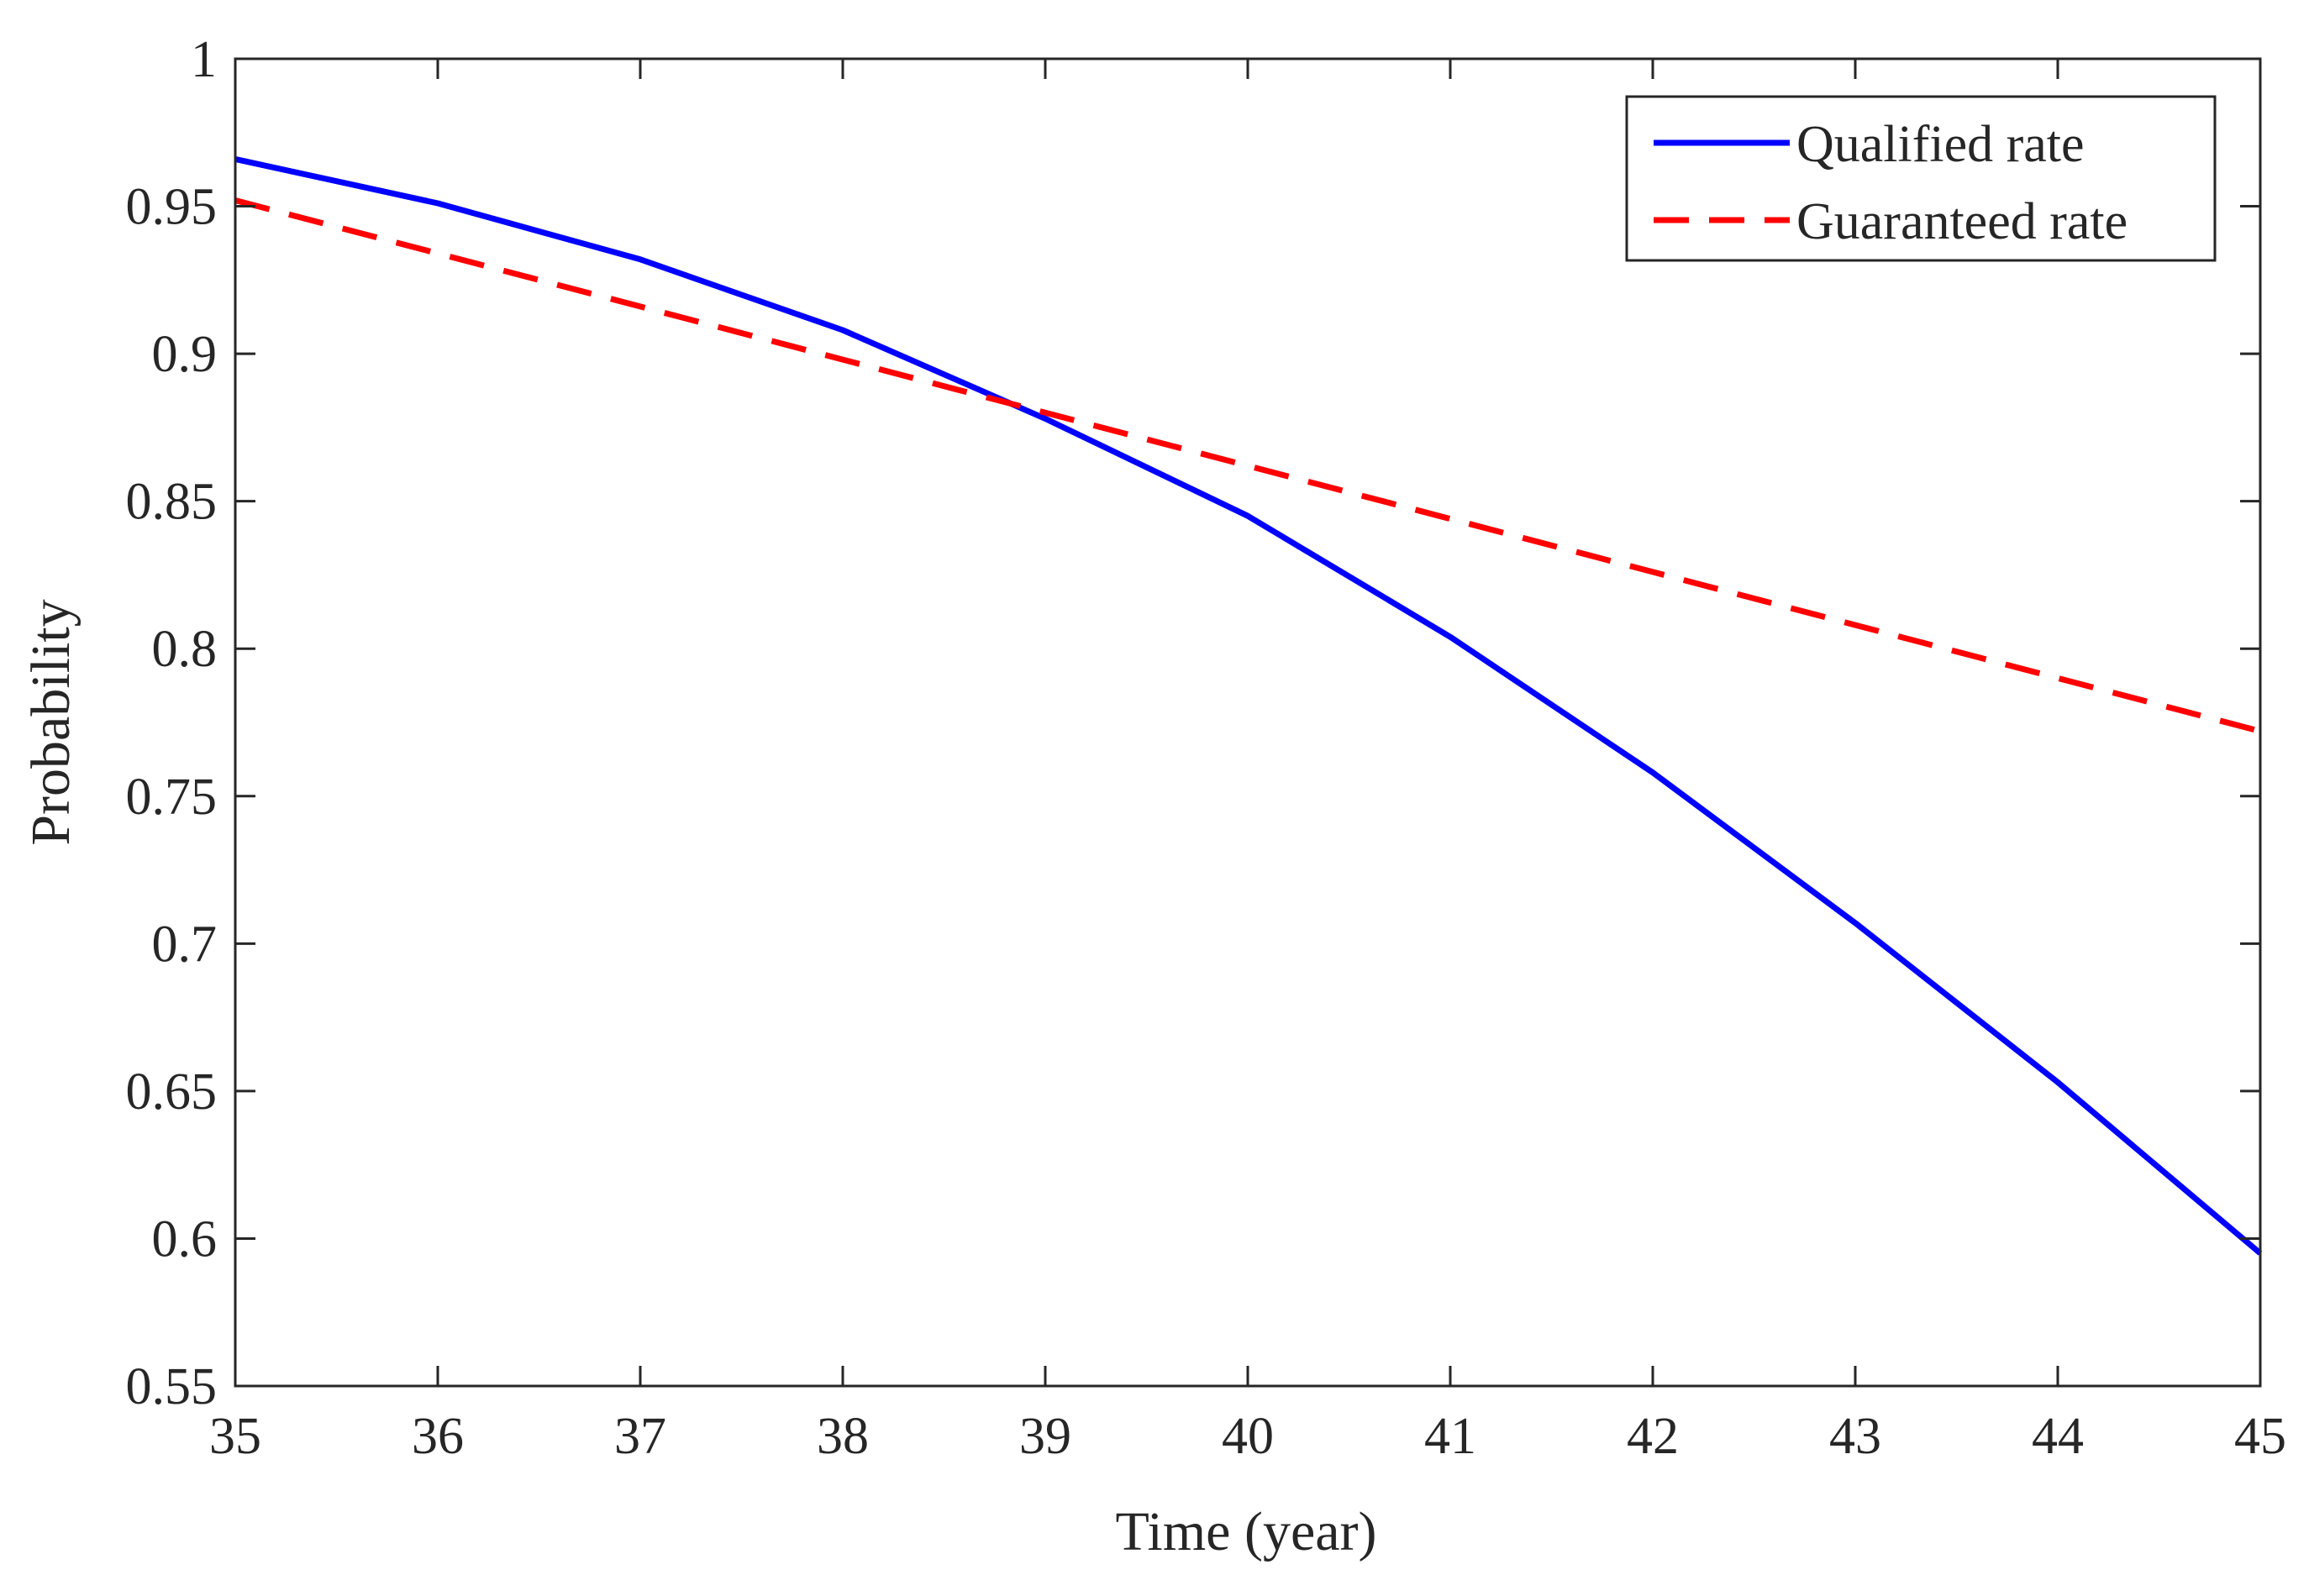 The height and width of the screenshot is (1596, 2309). Describe the element at coordinates (172, 797) in the screenshot. I see `y-tick-label: 0.75` at that location.